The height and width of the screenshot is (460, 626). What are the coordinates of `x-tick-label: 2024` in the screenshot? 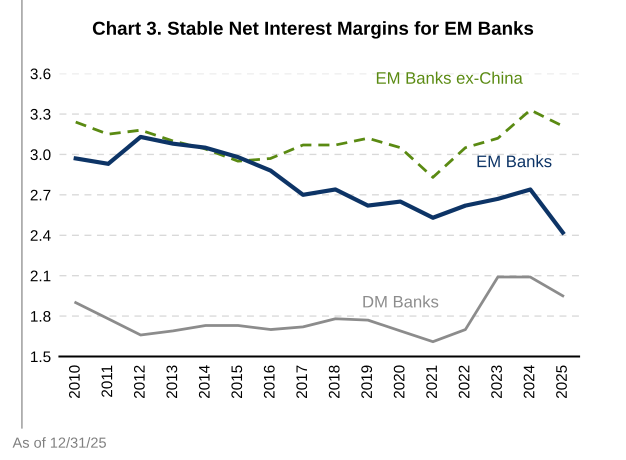 It's located at (529, 381).